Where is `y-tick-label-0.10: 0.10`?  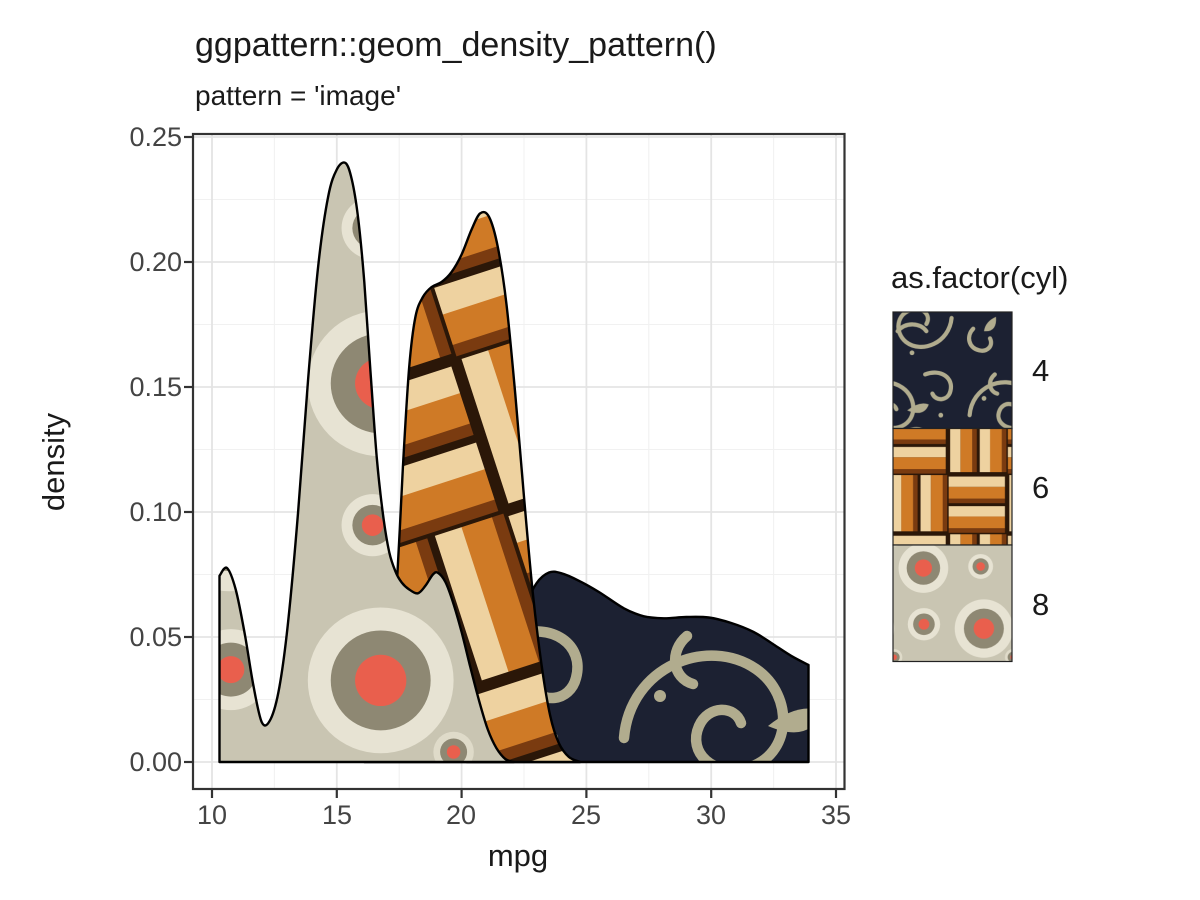 y-tick-label-0.10: 0.10 is located at coordinates (155, 512).